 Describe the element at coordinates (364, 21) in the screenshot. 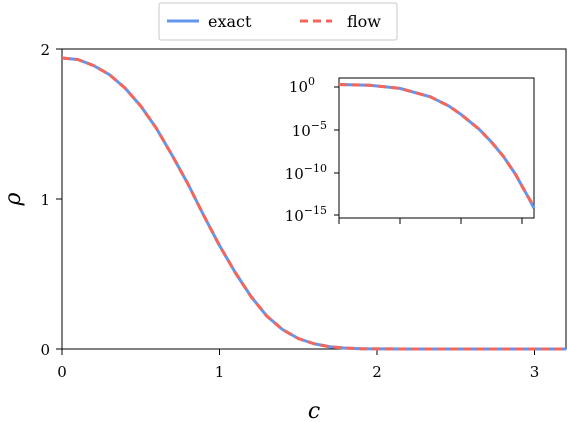

I see `legend-label-flow: flow` at that location.